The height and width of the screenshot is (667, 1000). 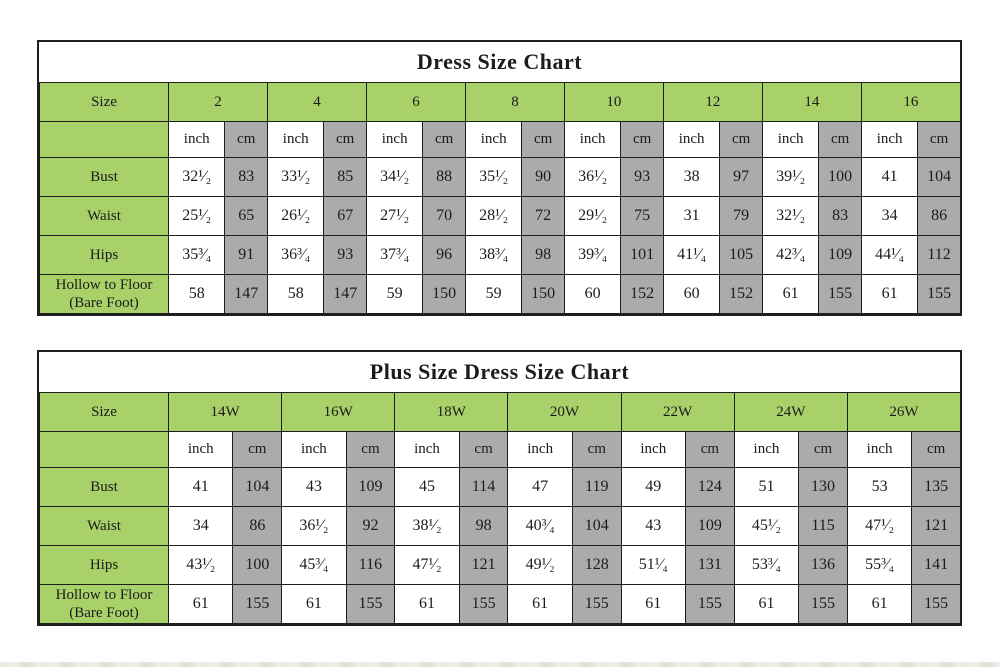 What do you see at coordinates (415, 102) in the screenshot?
I see `size-value-cell: 6` at bounding box center [415, 102].